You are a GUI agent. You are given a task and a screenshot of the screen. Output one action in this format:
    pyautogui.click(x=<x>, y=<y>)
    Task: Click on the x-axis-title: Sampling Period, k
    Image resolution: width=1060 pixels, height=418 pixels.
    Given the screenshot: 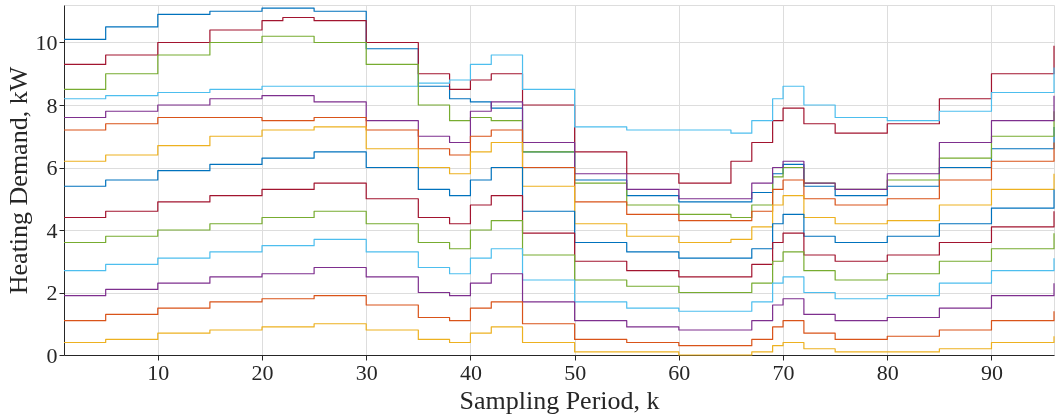 What is the action you would take?
    pyautogui.click(x=559, y=400)
    